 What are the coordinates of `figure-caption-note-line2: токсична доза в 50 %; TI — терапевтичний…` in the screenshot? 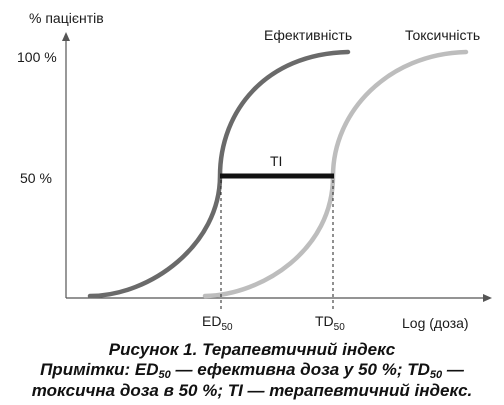 It's located at (252, 390).